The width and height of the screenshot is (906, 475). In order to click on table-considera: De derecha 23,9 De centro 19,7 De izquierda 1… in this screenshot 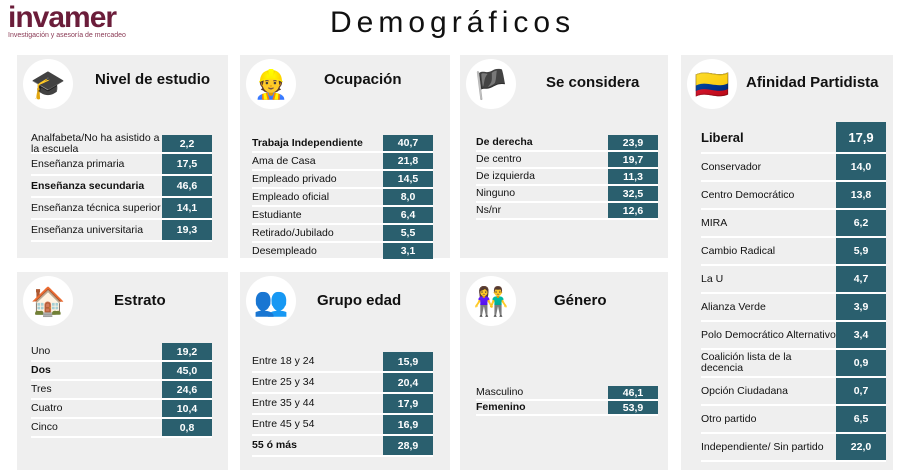, I will do `click(567, 177)`.